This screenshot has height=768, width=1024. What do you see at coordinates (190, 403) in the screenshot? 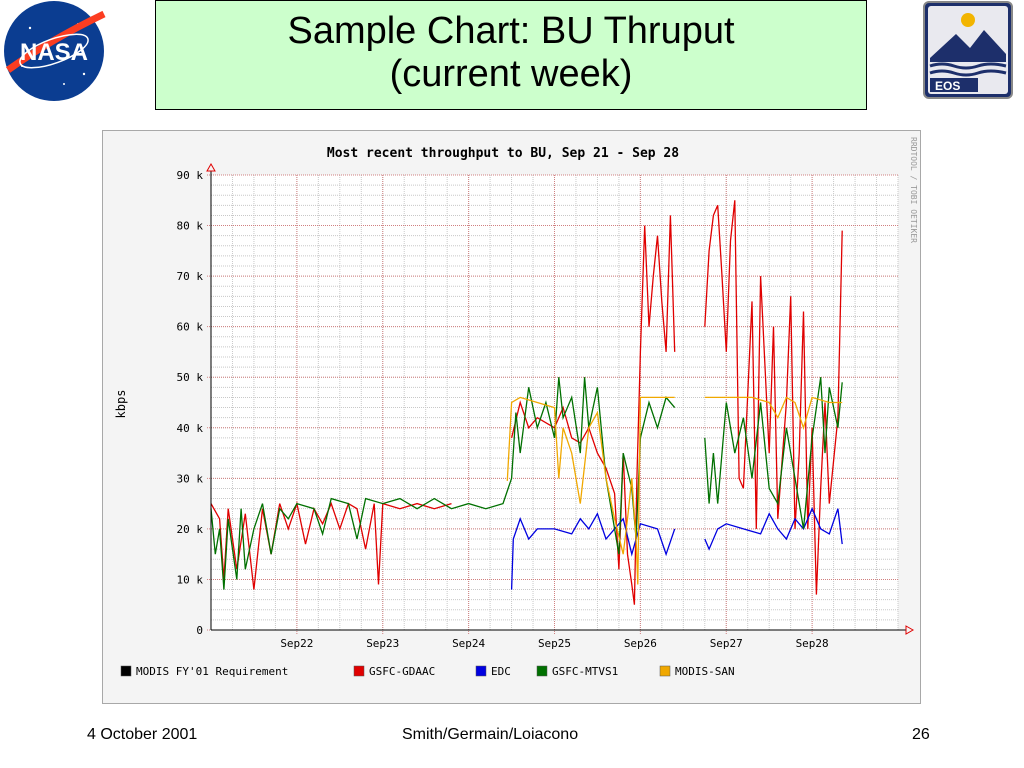
I see `y-tick-labels: 0 10 k 20 k 30 k 40 k 50 k 60 k 70 k 80 k 90 k` at bounding box center [190, 403].